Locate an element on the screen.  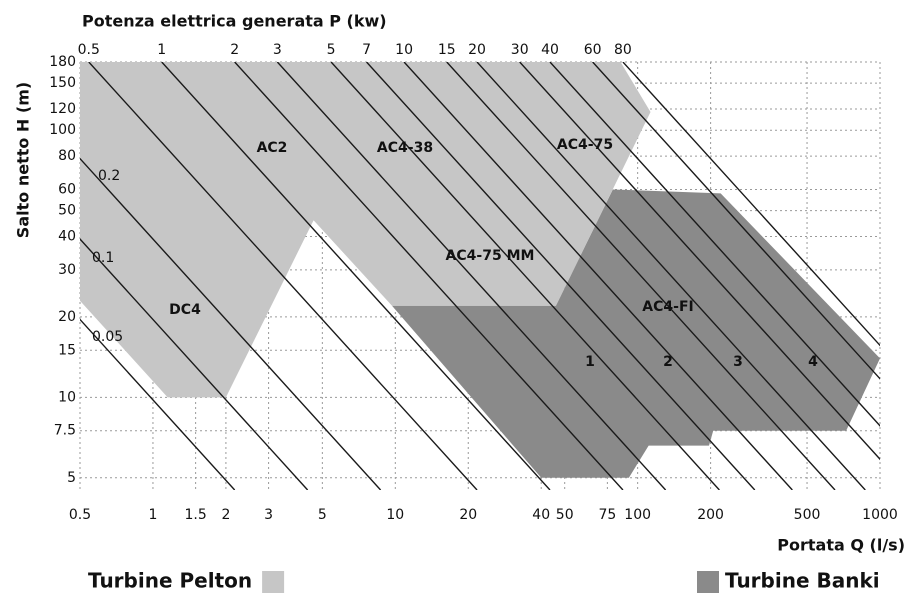
region-label: DC4 is located at coordinates (185, 310).